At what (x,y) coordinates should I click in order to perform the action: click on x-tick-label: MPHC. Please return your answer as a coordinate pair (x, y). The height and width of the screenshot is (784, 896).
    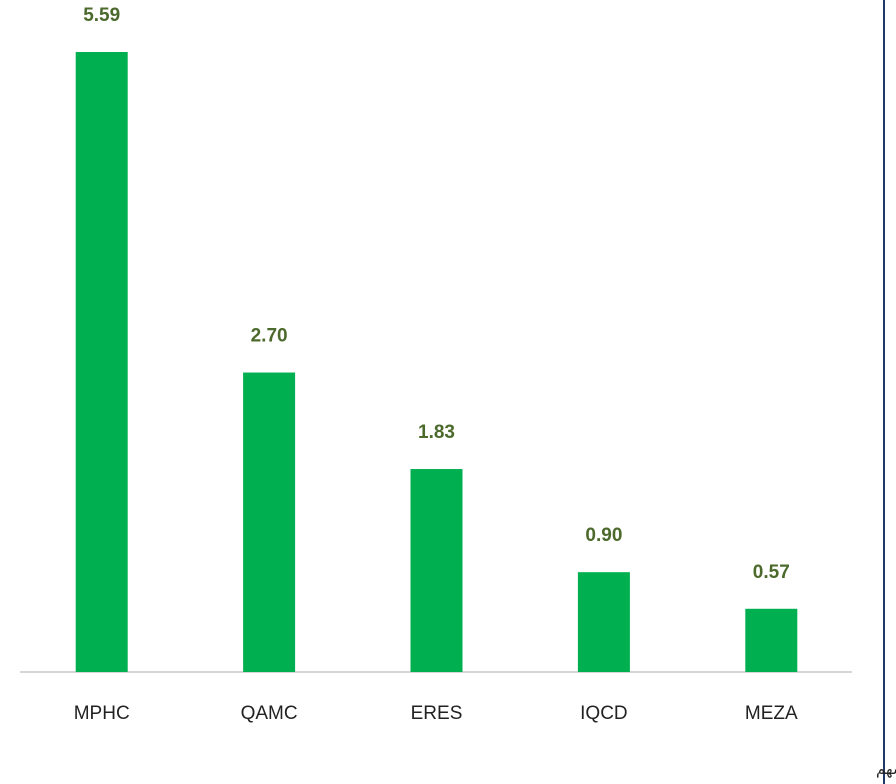
    Looking at the image, I should click on (102, 713).